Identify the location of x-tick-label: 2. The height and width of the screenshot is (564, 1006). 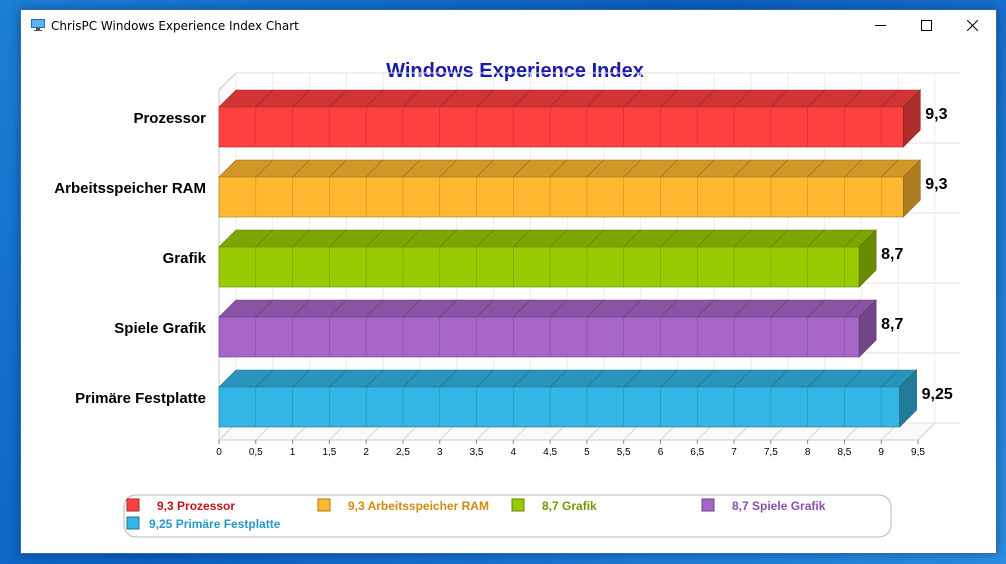
(366, 452).